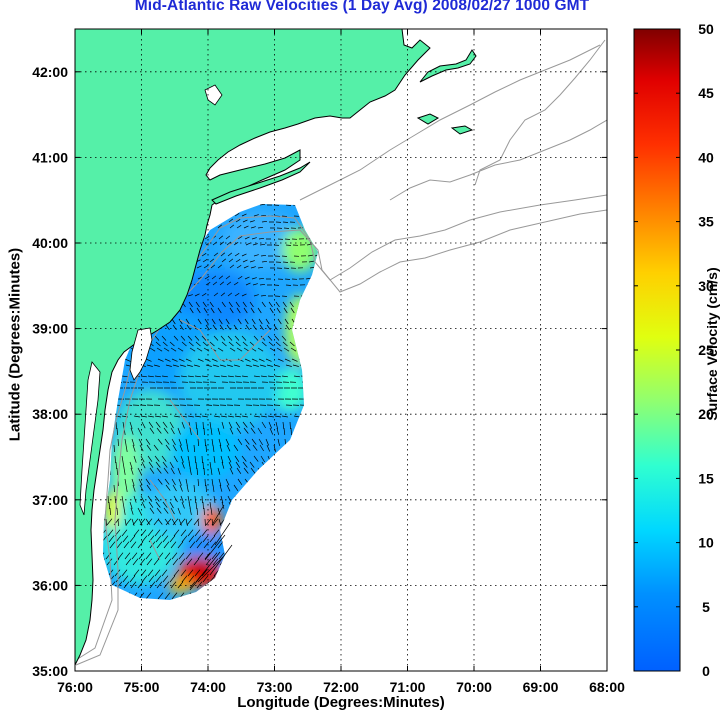  I want to click on colorbar-tick-label: 45, so click(706, 93).